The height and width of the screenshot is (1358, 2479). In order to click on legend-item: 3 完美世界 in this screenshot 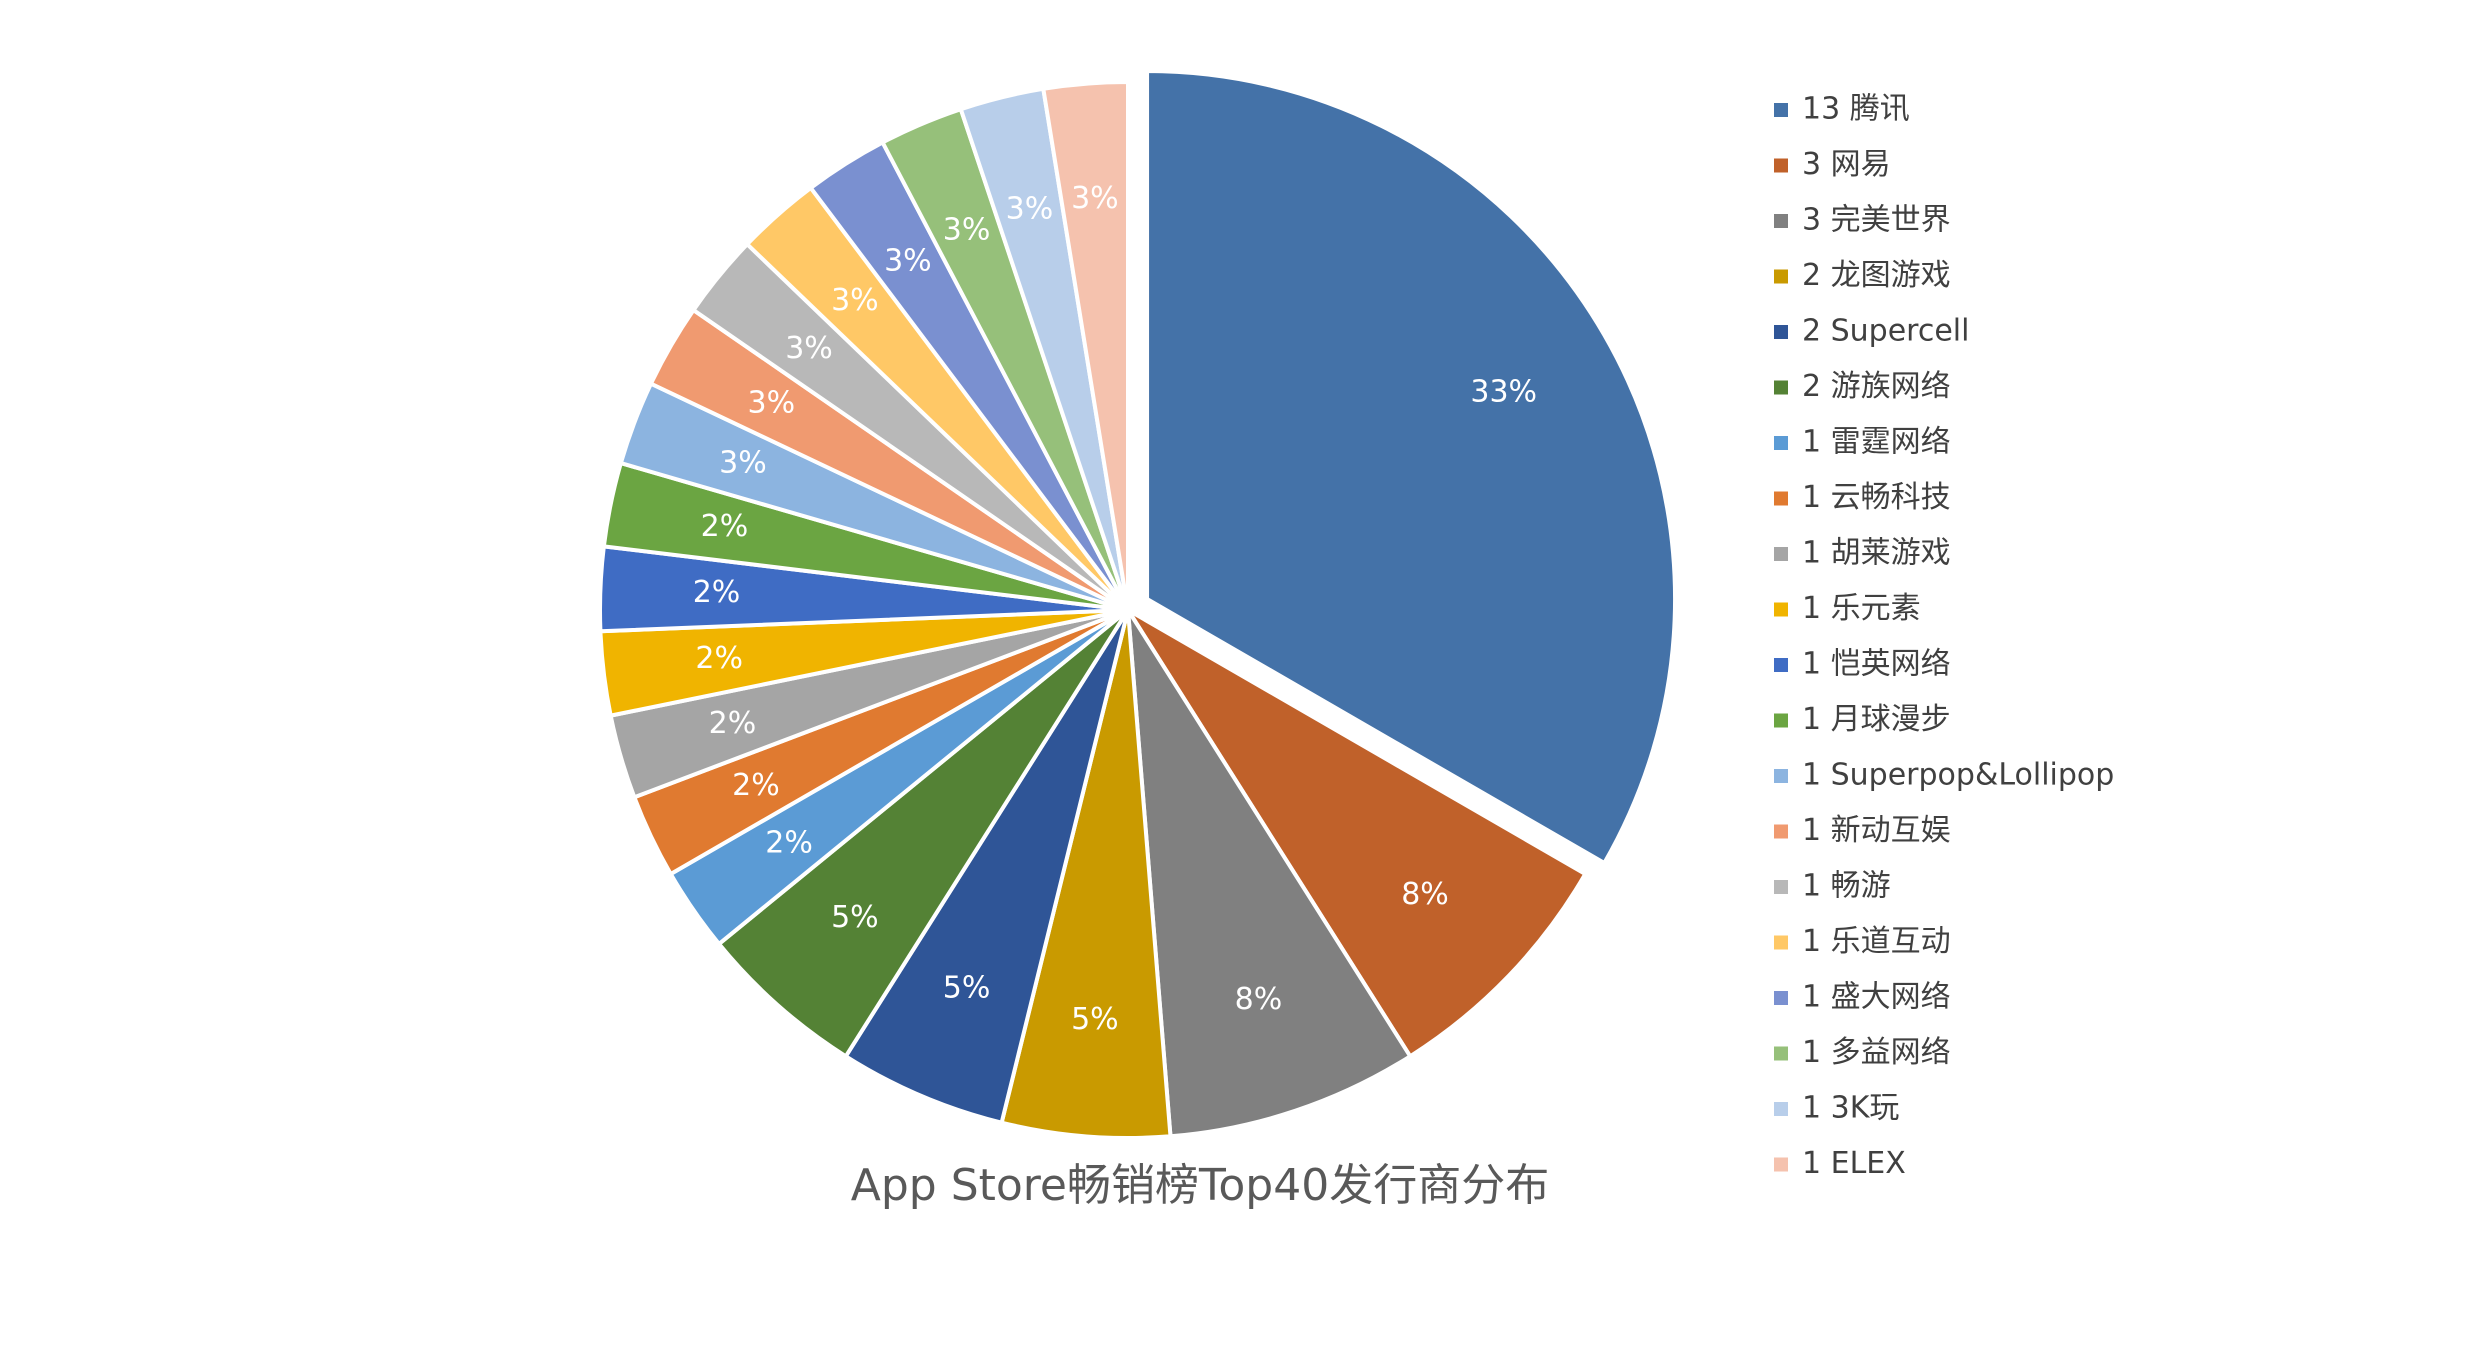, I will do `click(1862, 220)`.